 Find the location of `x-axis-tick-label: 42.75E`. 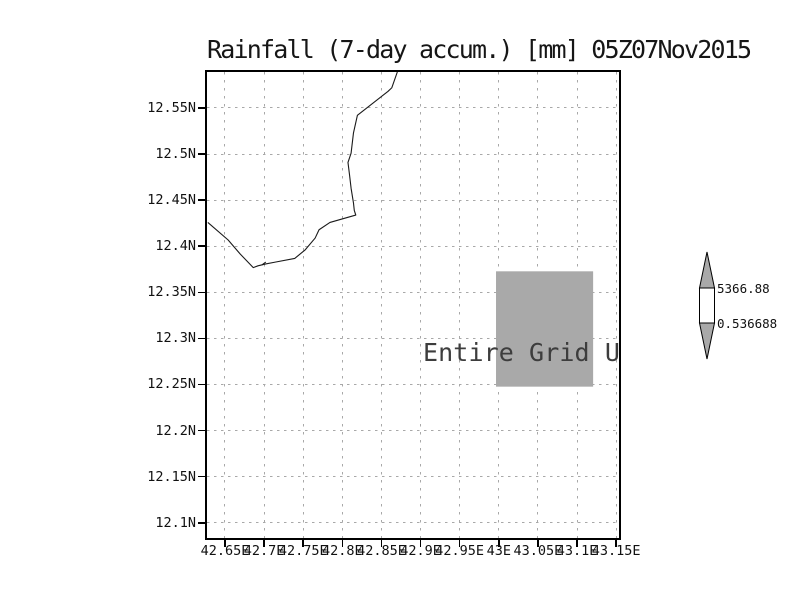

x-axis-tick-label: 42.75E is located at coordinates (303, 551).